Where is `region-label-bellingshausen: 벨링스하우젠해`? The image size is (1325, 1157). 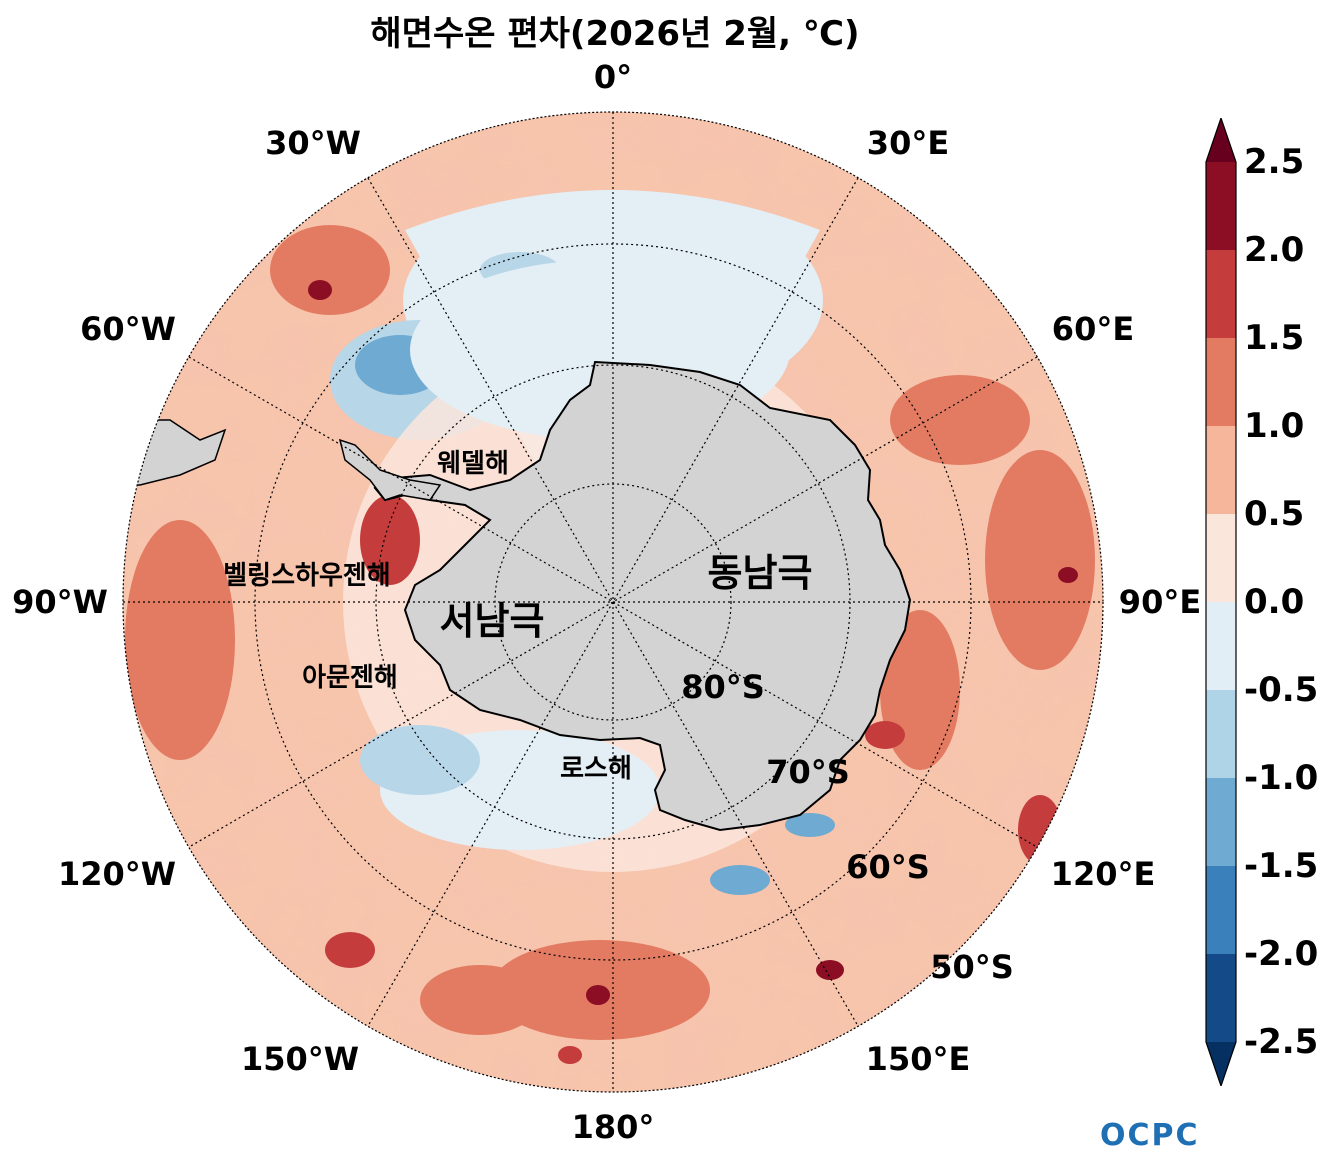
region-label-bellingshausen: 벨링스하우젠해 is located at coordinates (306, 576).